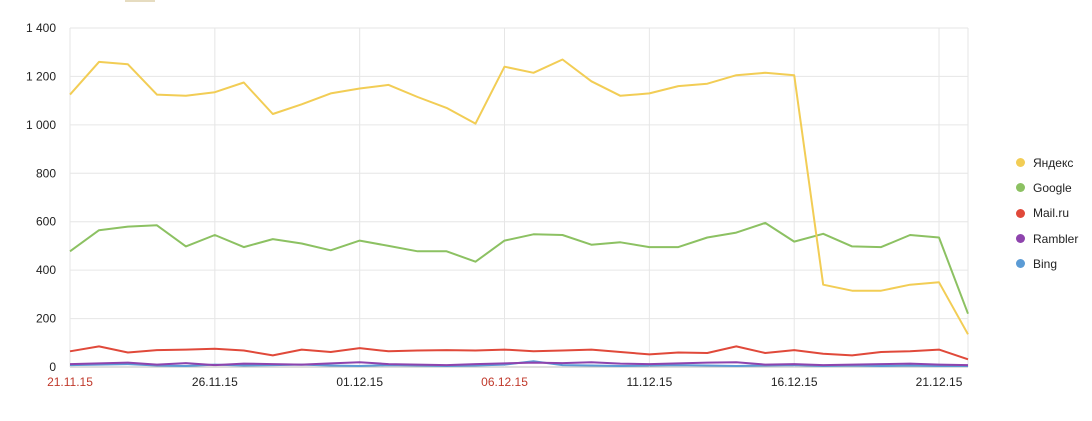 The height and width of the screenshot is (421, 1092). I want to click on y-tick-label: 400, so click(46, 270).